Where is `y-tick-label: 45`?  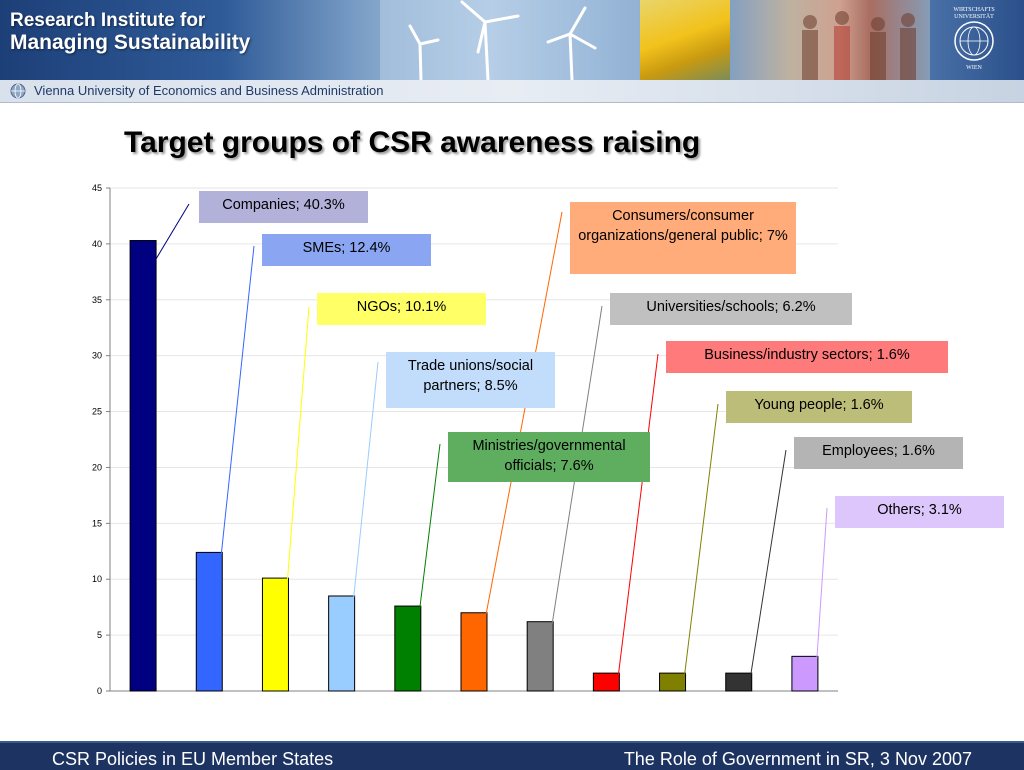 y-tick-label: 45 is located at coordinates (97, 188).